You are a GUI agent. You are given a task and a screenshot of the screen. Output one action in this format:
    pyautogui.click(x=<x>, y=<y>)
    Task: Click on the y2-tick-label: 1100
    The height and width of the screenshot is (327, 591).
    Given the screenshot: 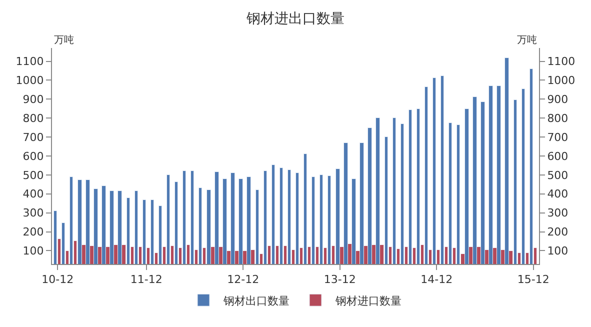 What is the action you would take?
    pyautogui.click(x=561, y=61)
    